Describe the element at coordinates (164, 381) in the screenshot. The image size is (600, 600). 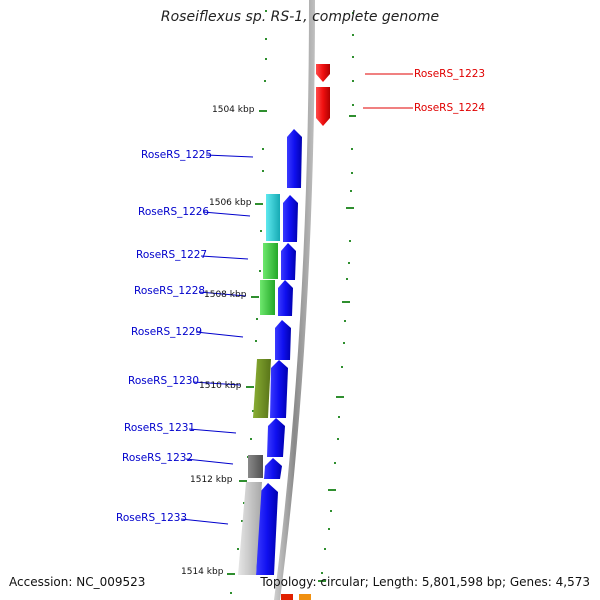
I see `gene-label-roseRS-1230: RoseRS_1230` at that location.